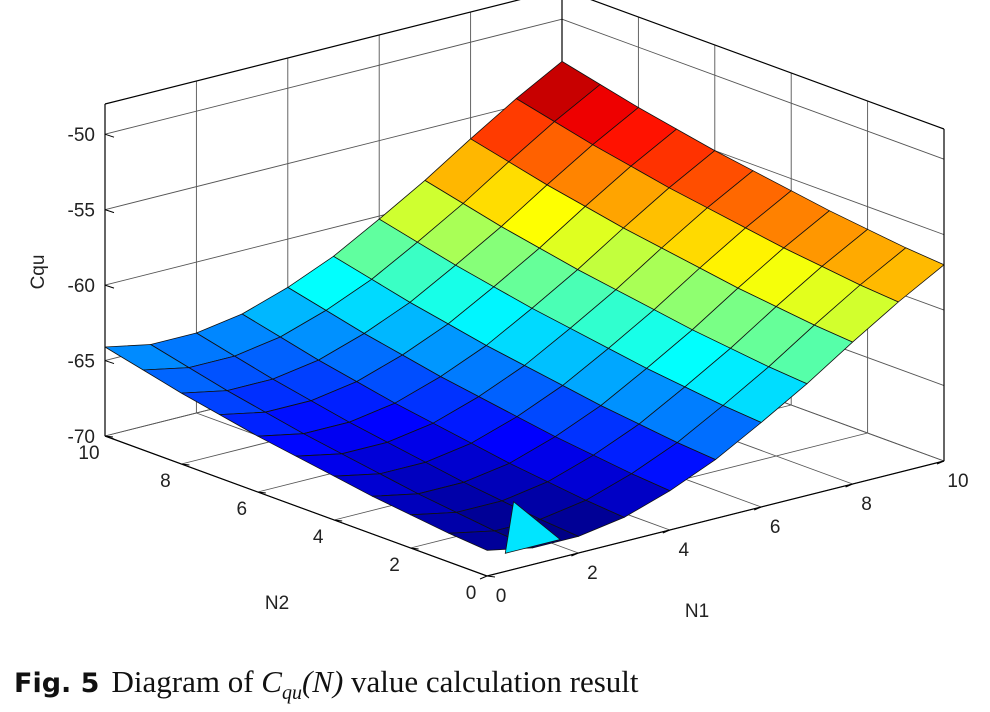 This screenshot has width=990, height=712. I want to click on surface-spike, so click(532, 527).